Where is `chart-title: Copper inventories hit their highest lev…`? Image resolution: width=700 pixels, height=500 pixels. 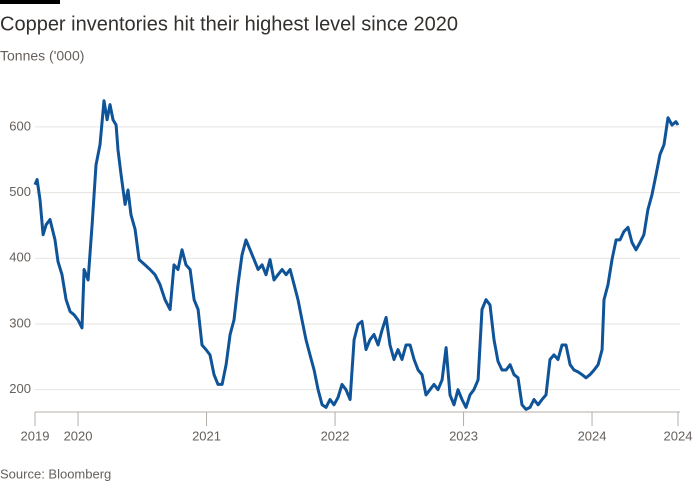 chart-title: Copper inventories hit their highest lev… is located at coordinates (229, 24).